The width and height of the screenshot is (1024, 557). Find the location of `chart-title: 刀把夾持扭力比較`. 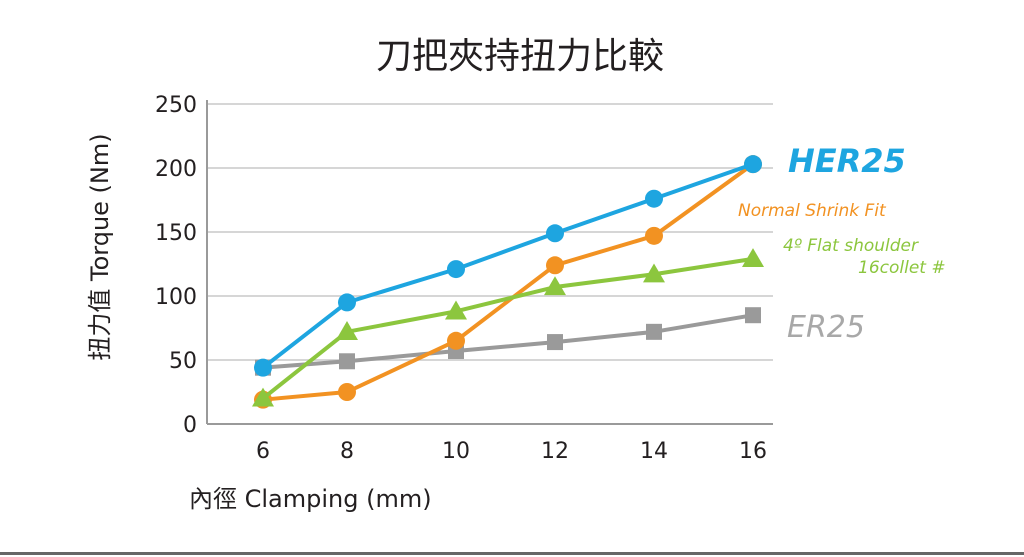

chart-title: 刀把夾持扭力比較 is located at coordinates (520, 56).